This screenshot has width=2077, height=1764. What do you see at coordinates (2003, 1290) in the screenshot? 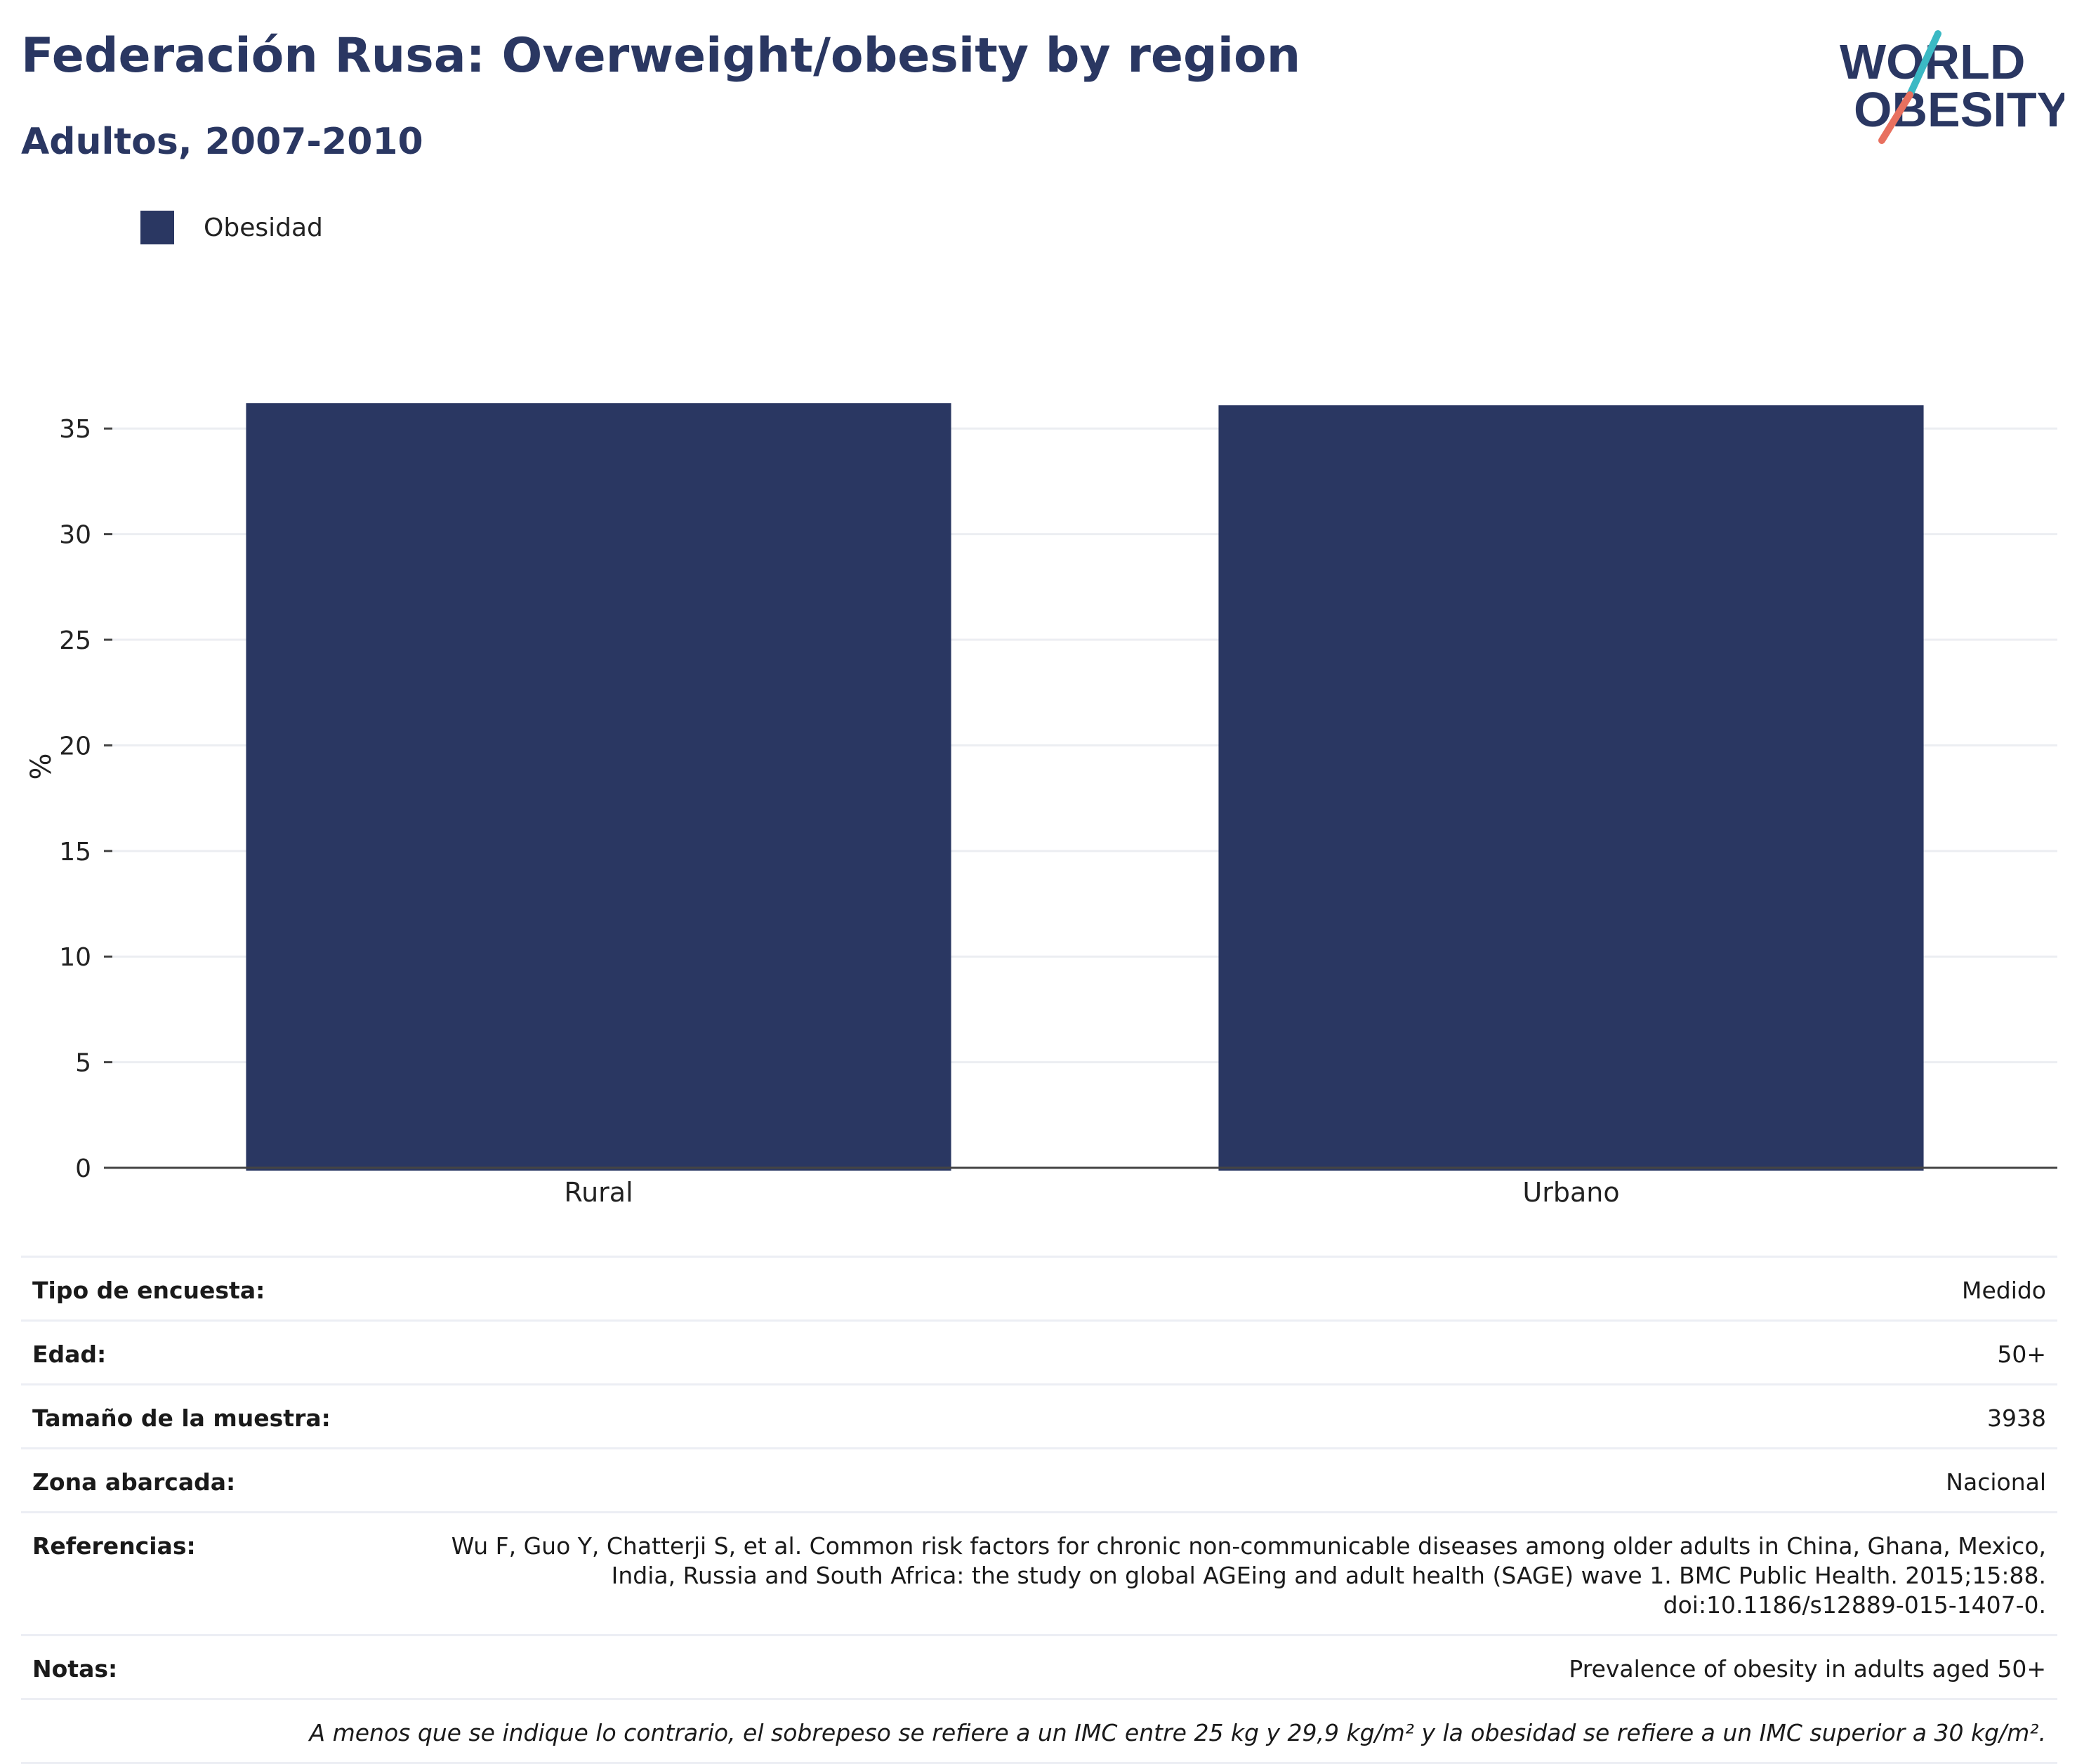
I see `meta-value: Medido` at bounding box center [2003, 1290].